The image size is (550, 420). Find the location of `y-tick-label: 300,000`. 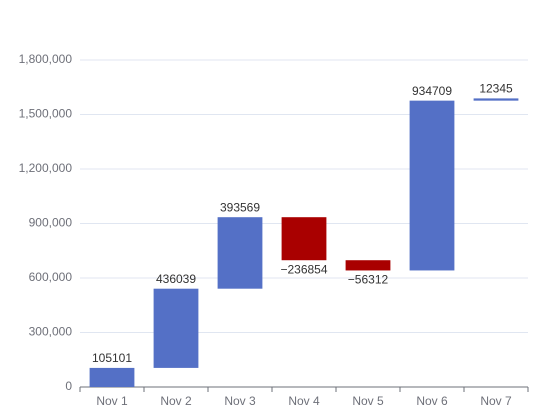

y-tick-label: 300,000 is located at coordinates (51, 332).